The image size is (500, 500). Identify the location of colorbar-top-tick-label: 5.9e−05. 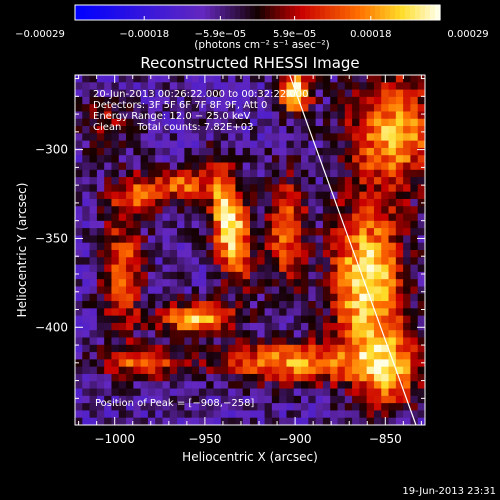
(294, 34).